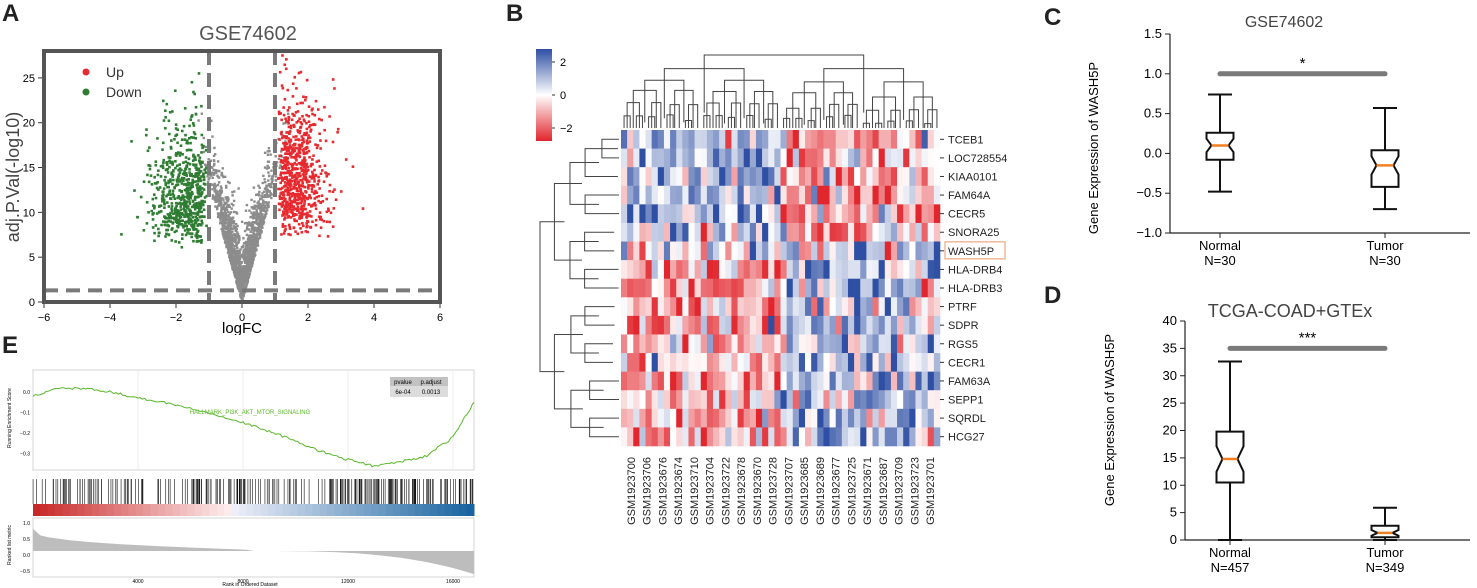  I want to click on gene-label: SQRDL, so click(967, 419).